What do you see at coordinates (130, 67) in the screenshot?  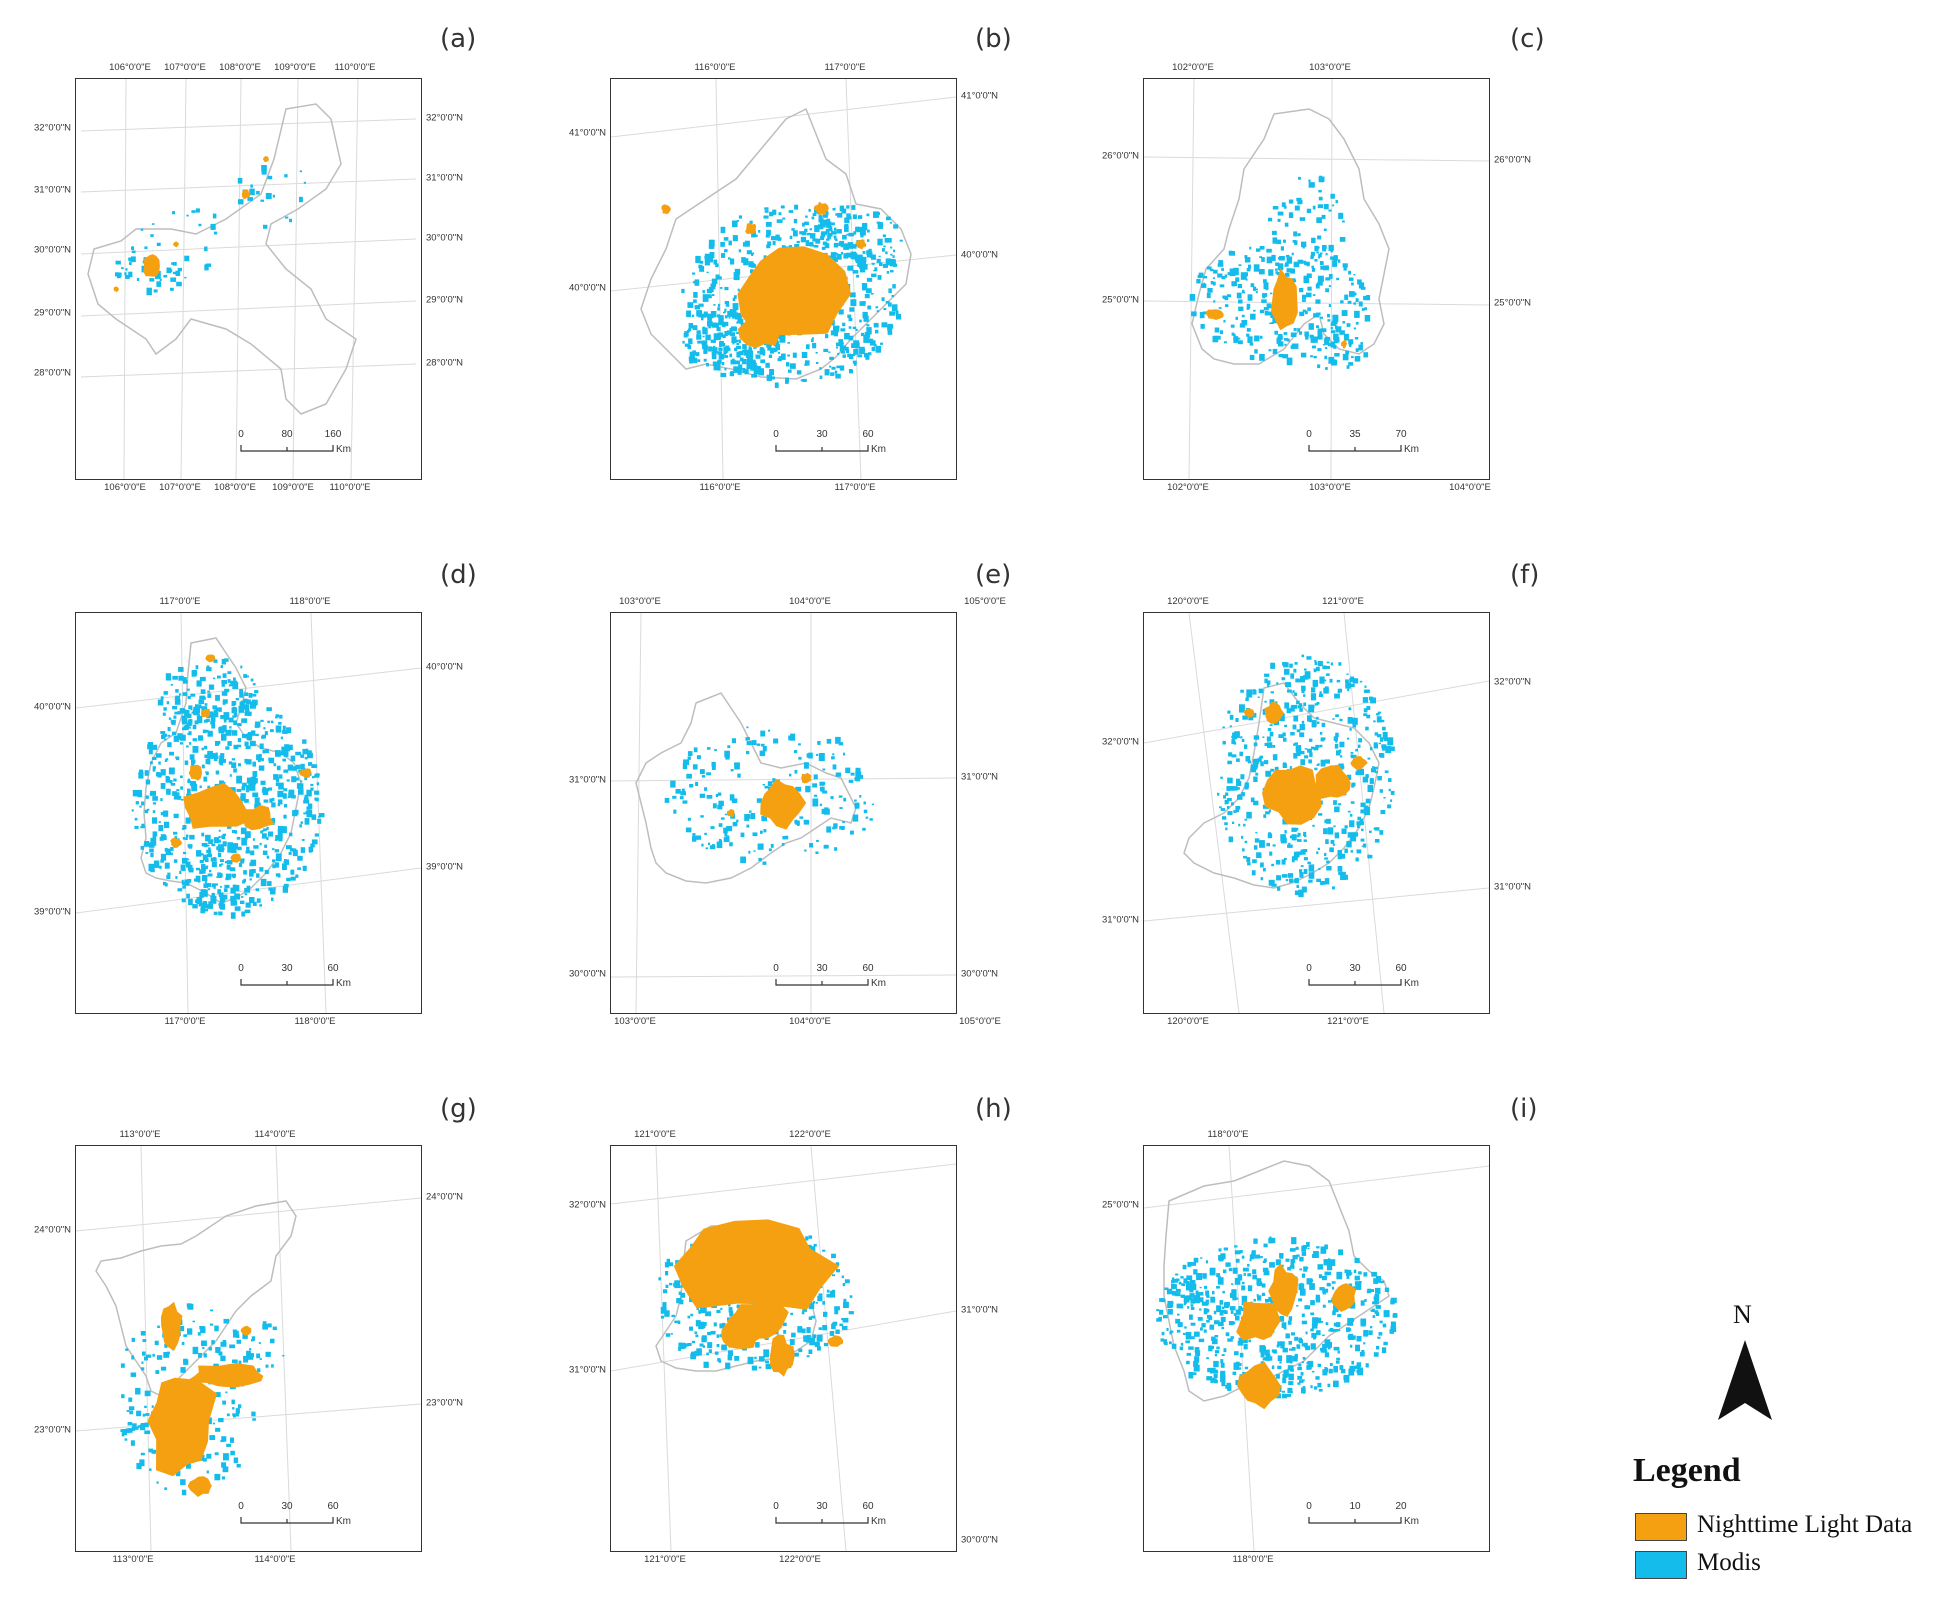 I see `tick-label-top: 106°0'0"E` at bounding box center [130, 67].